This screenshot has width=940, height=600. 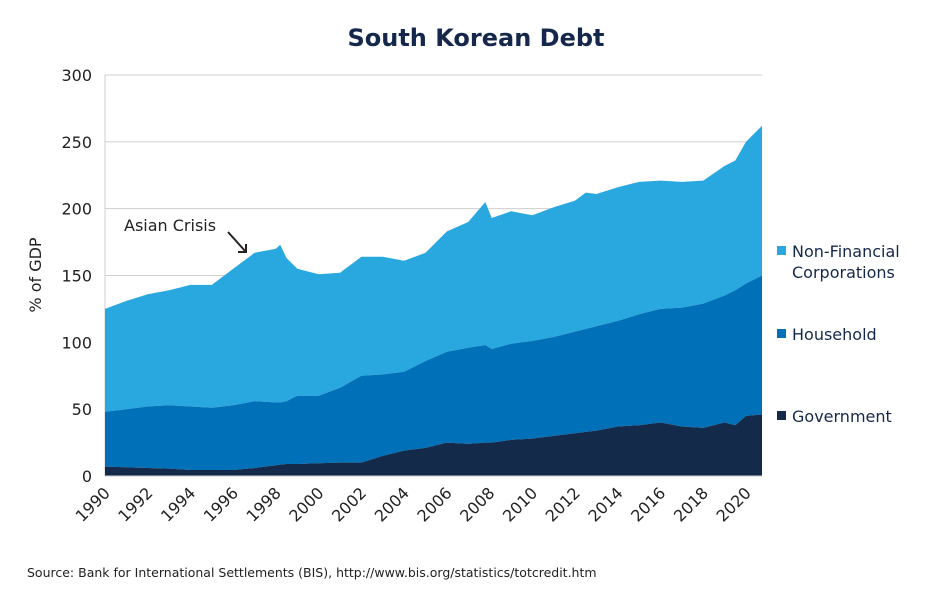 What do you see at coordinates (843, 272) in the screenshot?
I see `legend-label-nfc-2: Corporations` at bounding box center [843, 272].